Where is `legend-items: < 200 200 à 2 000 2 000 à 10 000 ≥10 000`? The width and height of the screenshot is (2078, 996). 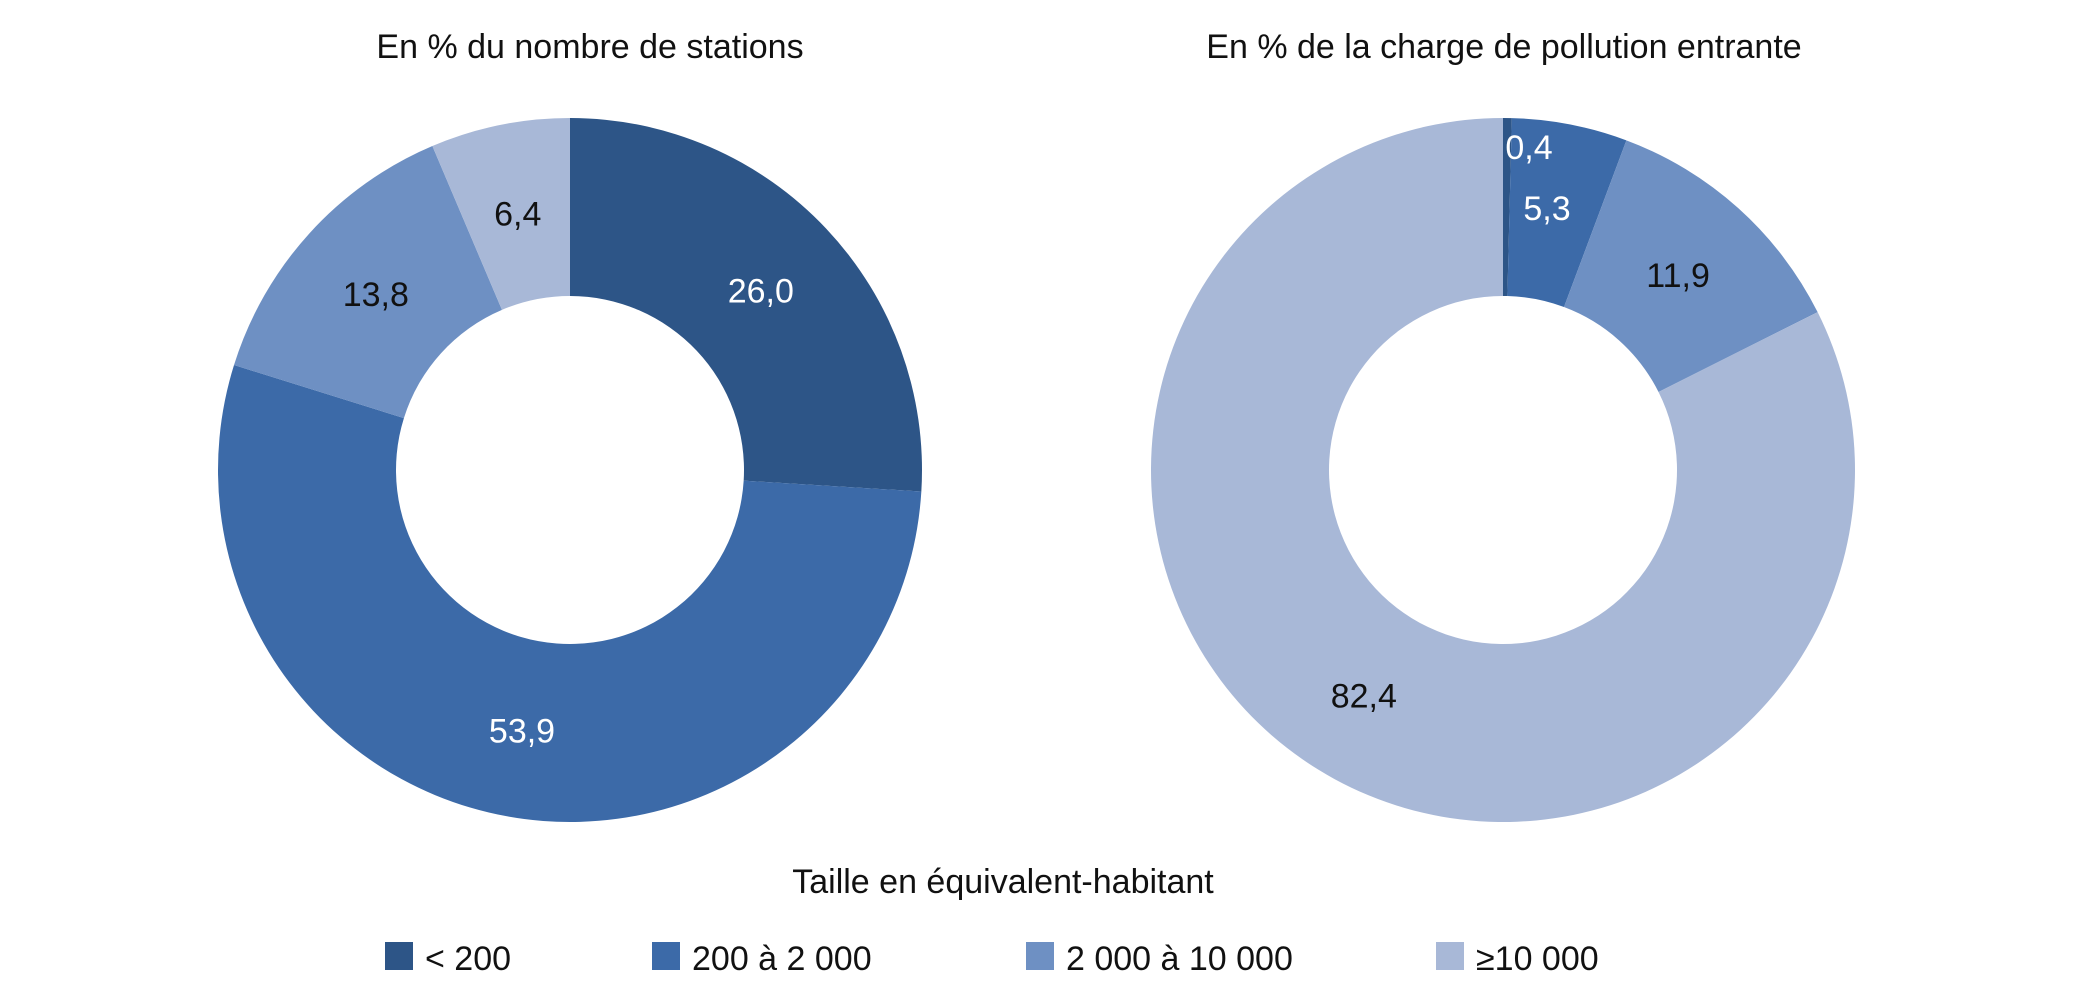
legend-items: < 200 200 à 2 000 2 000 à 10 000 ≥10 000 is located at coordinates (992, 959).